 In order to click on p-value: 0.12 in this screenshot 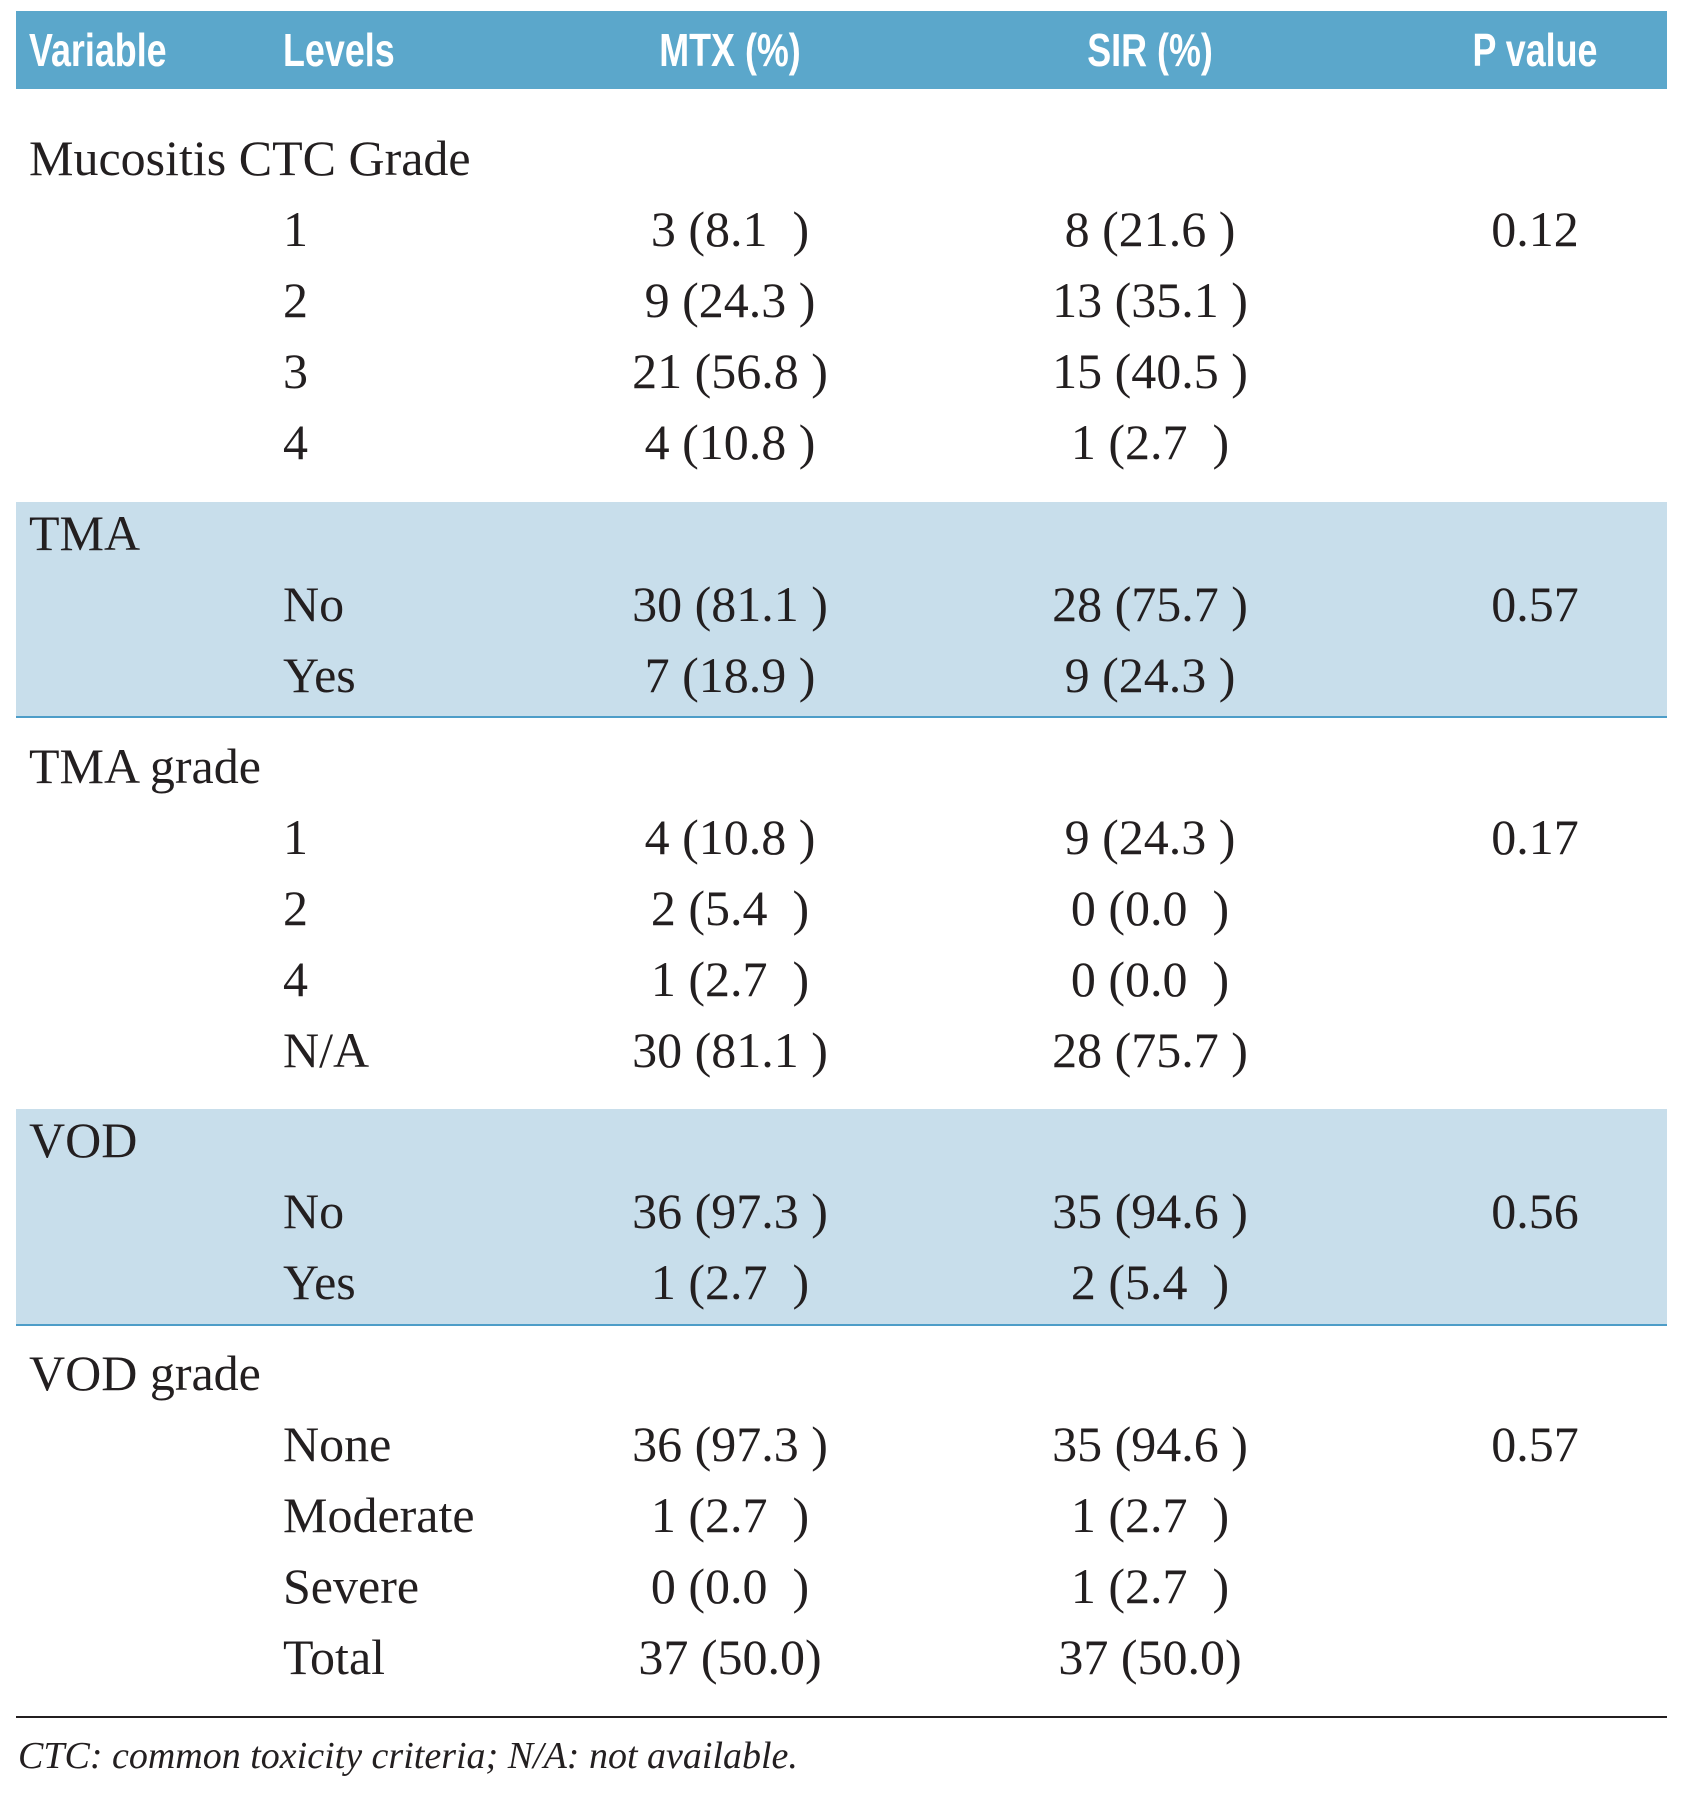, I will do `click(1535, 229)`.